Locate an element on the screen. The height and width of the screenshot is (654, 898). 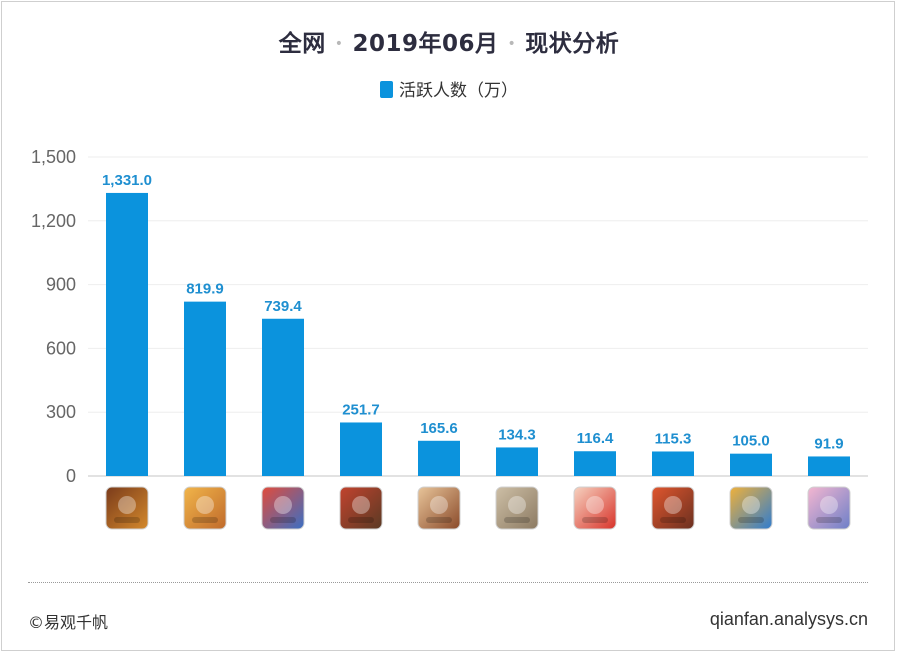
data-label: 1,331.0 is located at coordinates (127, 180).